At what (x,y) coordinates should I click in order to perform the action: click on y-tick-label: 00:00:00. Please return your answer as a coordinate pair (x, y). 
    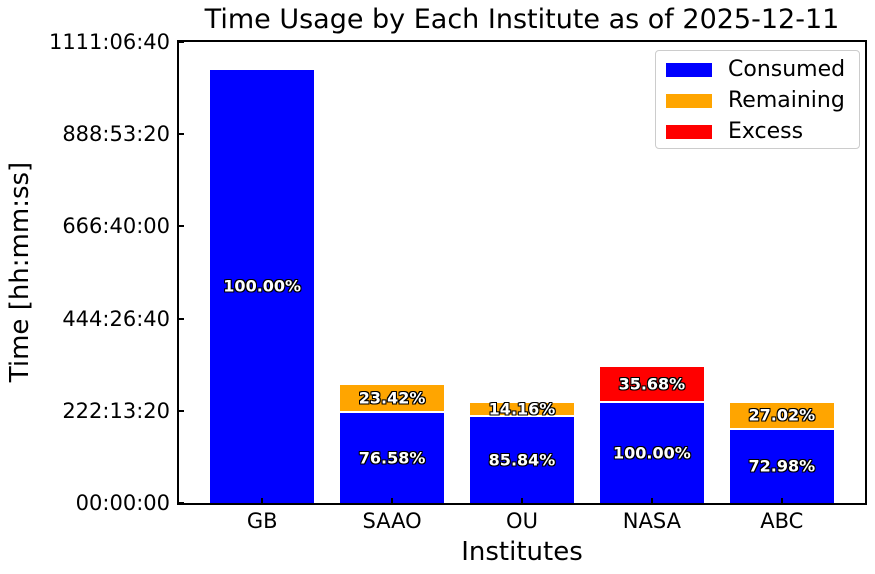
    Looking at the image, I should click on (122, 503).